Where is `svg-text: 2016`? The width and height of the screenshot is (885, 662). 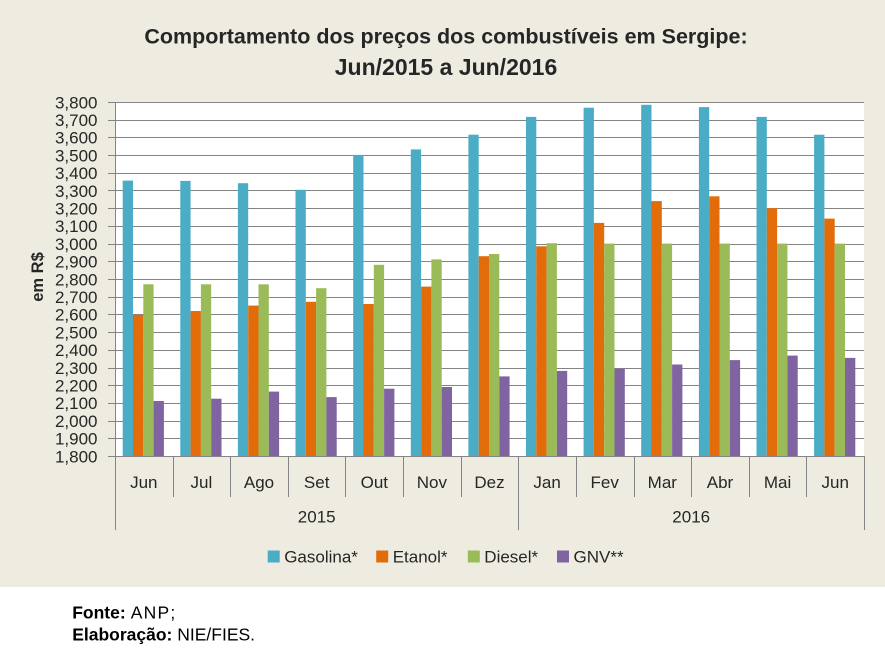 svg-text: 2016 is located at coordinates (691, 517).